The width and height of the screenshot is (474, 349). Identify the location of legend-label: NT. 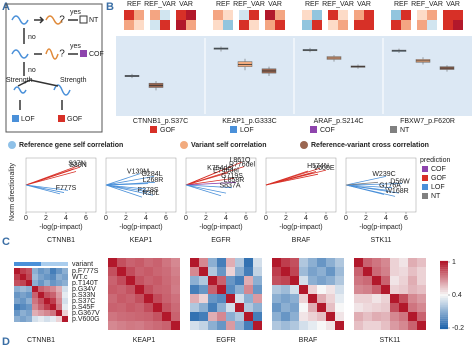
(436, 196).